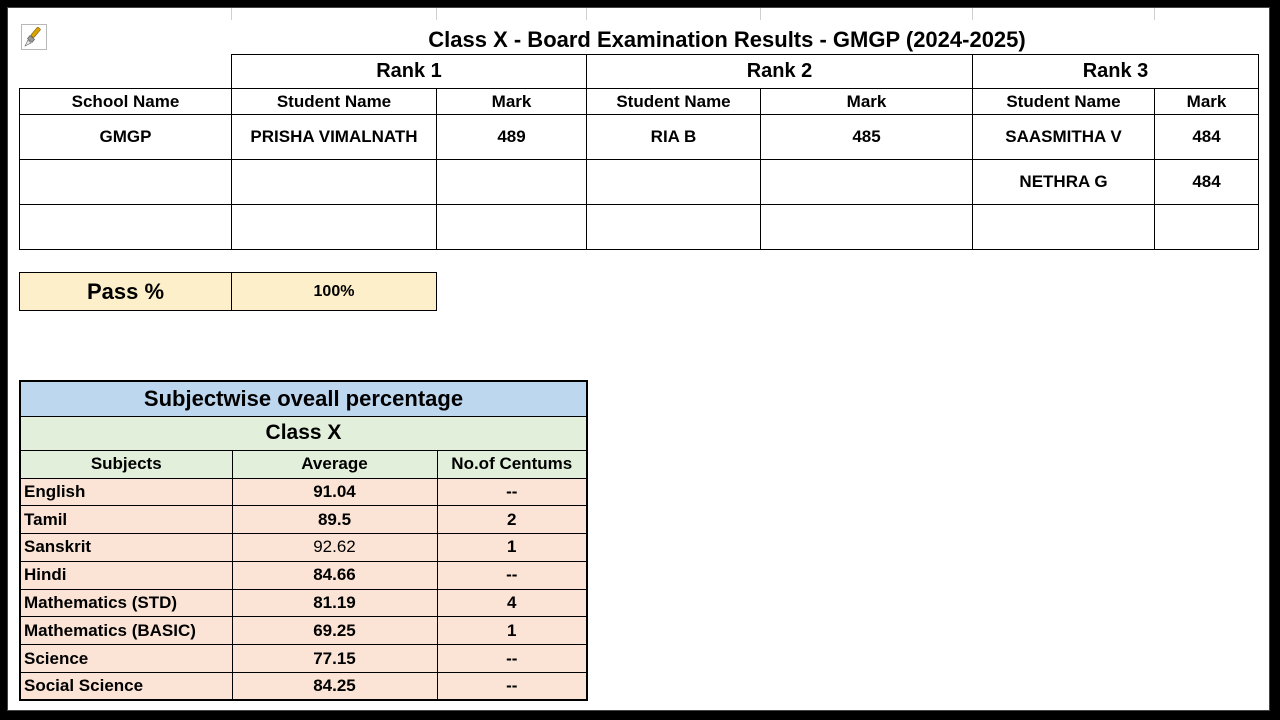 The height and width of the screenshot is (720, 1280). What do you see at coordinates (126, 492) in the screenshot?
I see `subject-name: English` at bounding box center [126, 492].